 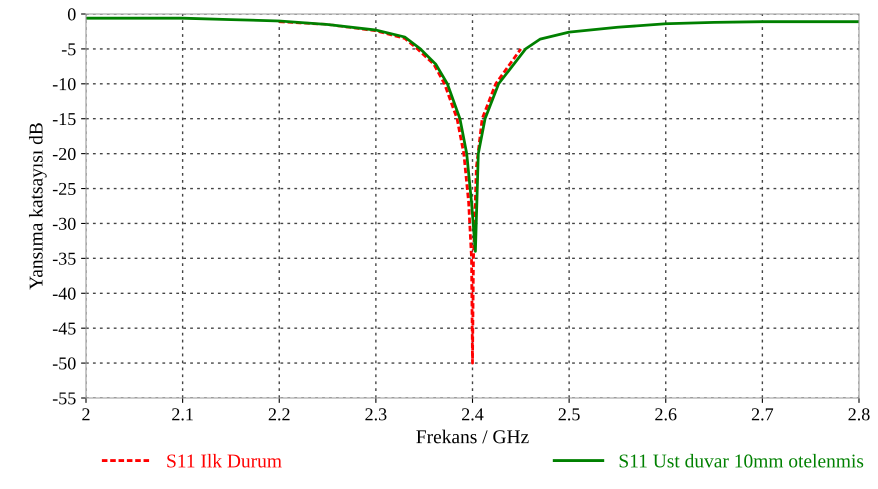 I want to click on y-tick-label: -10, so click(x=64, y=84).